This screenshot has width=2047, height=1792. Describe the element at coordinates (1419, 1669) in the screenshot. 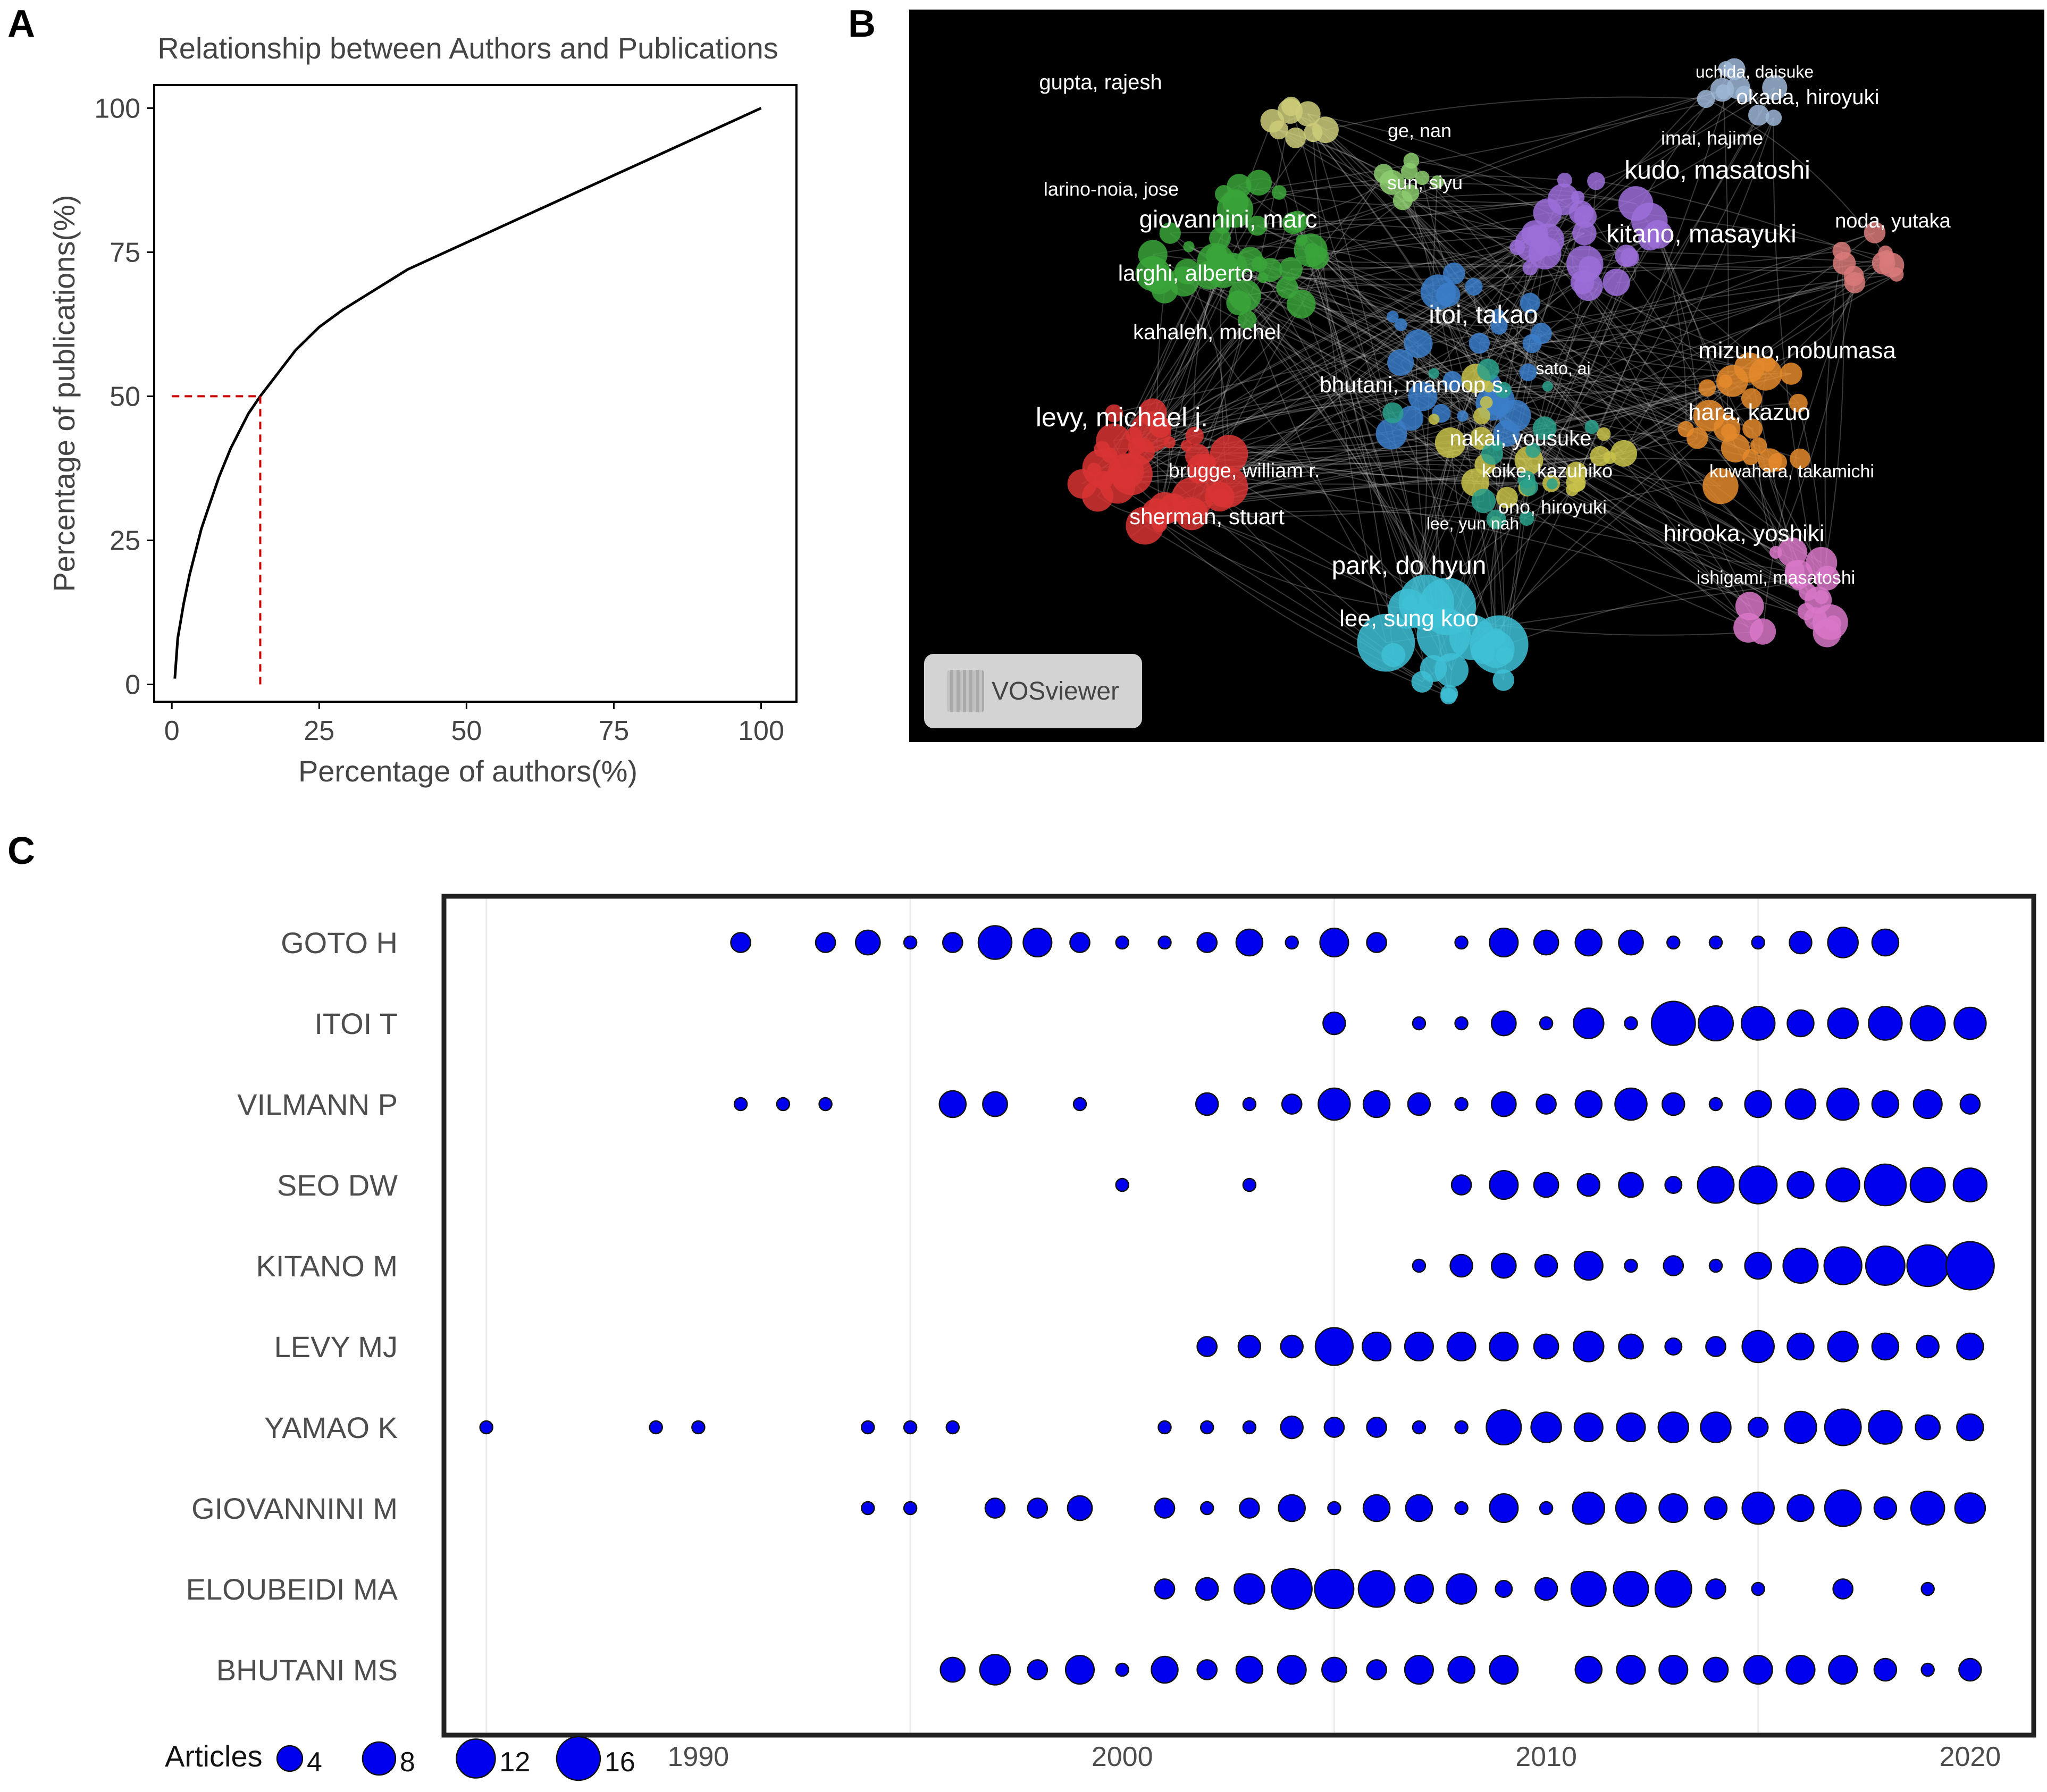

I see `bubble-bhutani-ms-2007` at that location.